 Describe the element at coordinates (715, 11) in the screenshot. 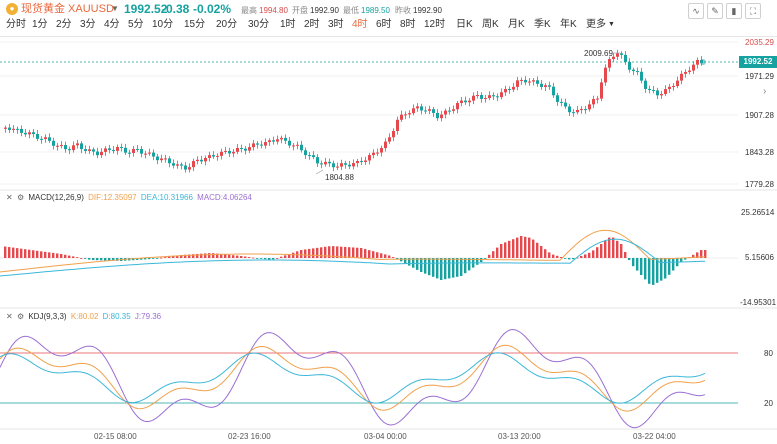

I see `pencil-icon: ✎` at that location.